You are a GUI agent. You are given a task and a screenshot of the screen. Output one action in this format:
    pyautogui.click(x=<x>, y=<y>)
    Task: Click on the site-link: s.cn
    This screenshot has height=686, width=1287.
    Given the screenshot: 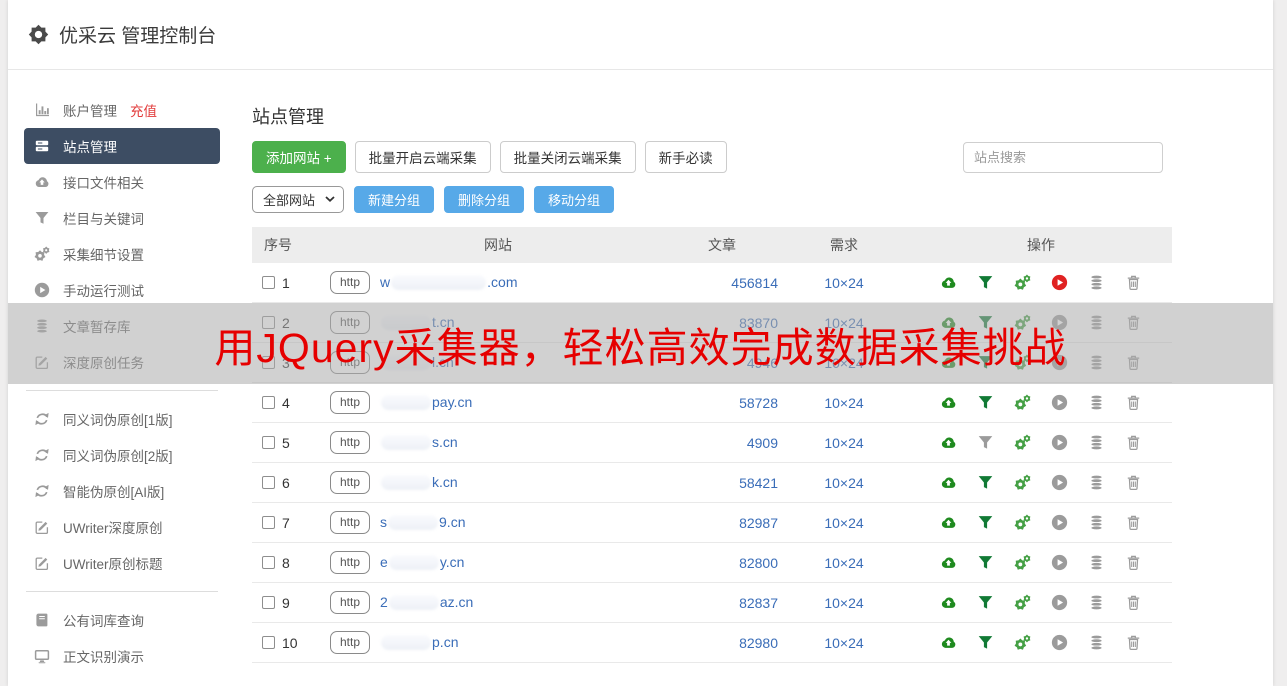 What is the action you would take?
    pyautogui.click(x=419, y=442)
    